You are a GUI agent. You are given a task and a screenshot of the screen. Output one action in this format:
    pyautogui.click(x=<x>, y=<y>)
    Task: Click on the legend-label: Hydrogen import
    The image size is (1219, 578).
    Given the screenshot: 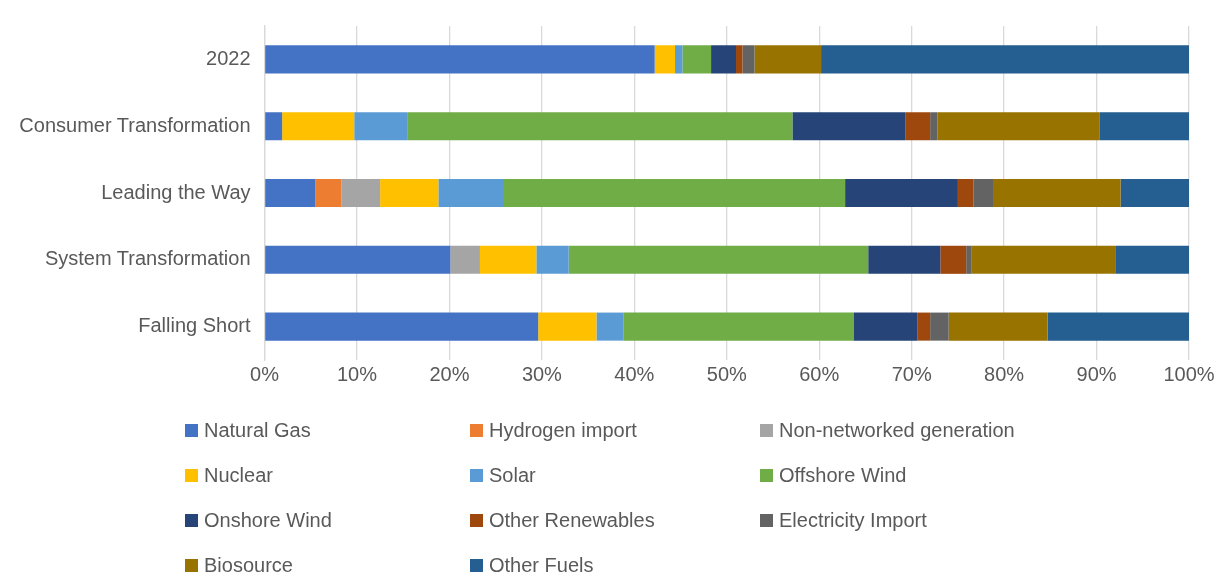 What is the action you would take?
    pyautogui.click(x=563, y=430)
    